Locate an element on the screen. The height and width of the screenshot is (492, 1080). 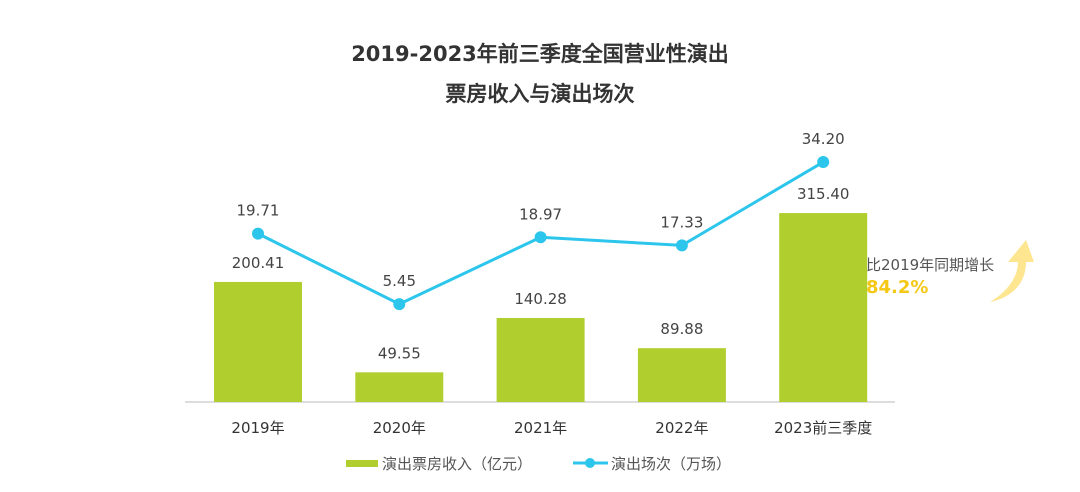
line-label: 17.33 is located at coordinates (681, 222).